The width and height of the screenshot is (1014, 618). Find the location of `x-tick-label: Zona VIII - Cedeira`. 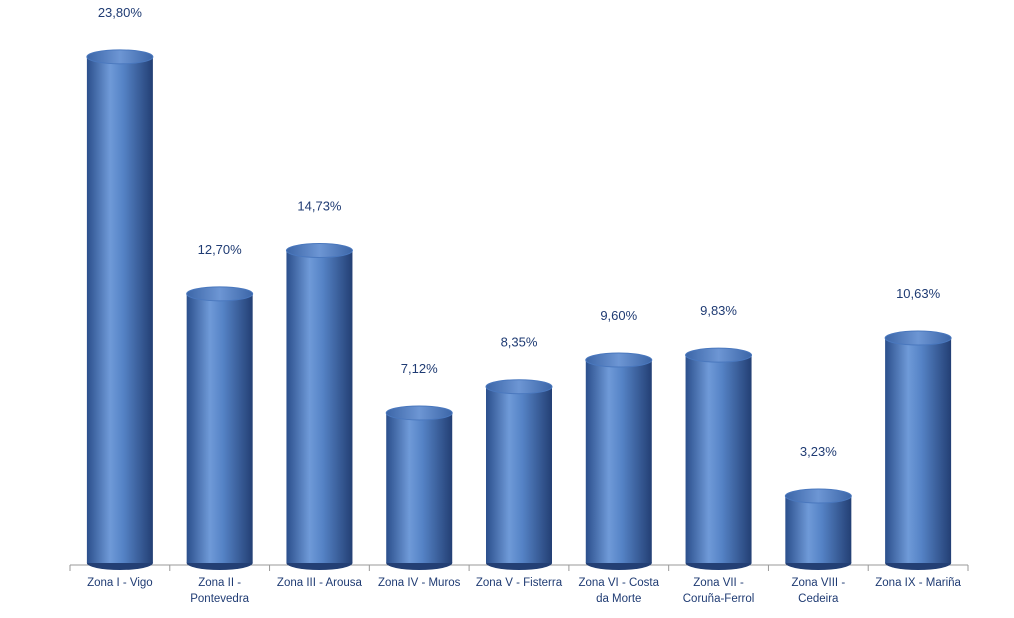

x-tick-label: Zona VIII - Cedeira is located at coordinates (818, 591).